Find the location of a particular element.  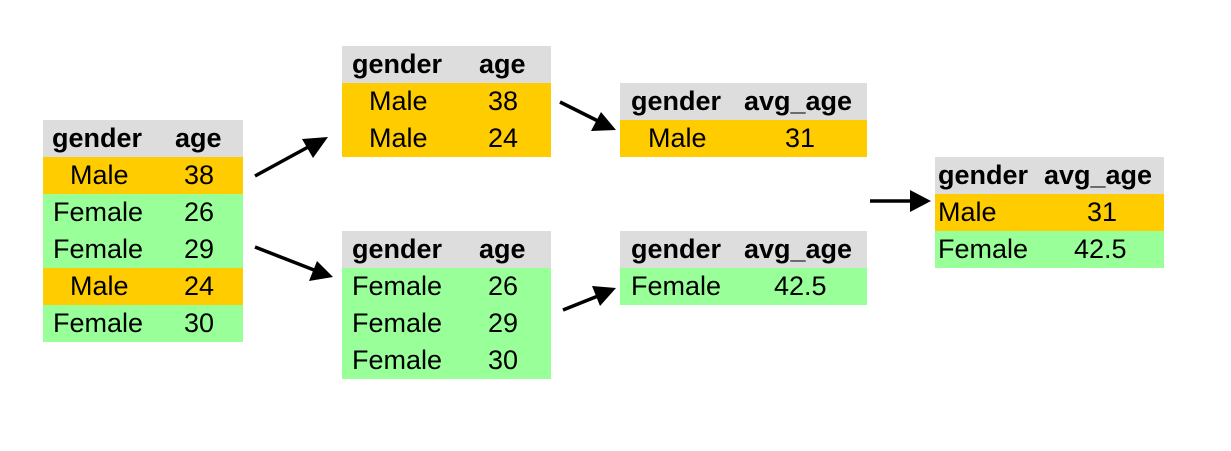

combined-result-table: gender avg_age Male 31 Female 42.5 is located at coordinates (1049, 212).